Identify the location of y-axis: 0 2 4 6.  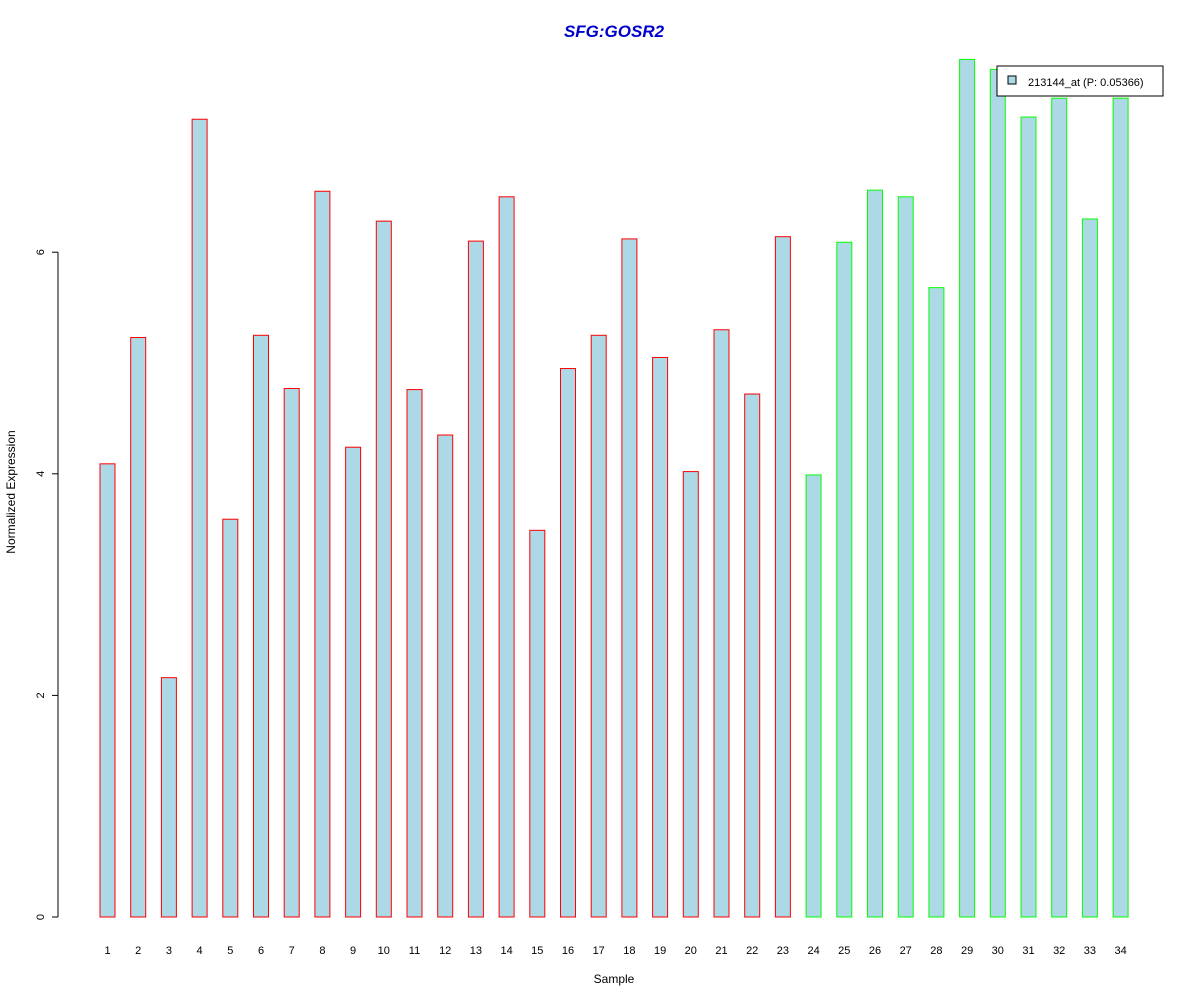
(47, 584).